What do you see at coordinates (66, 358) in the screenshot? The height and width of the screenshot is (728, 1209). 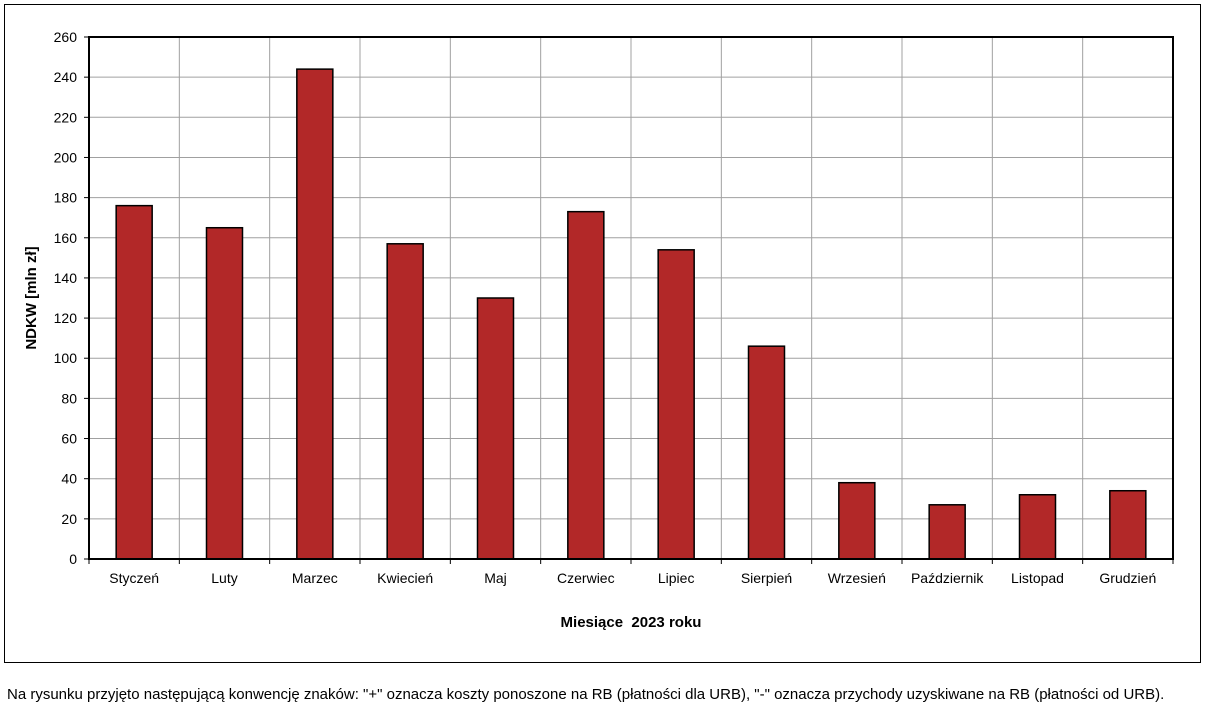 I see `y-tick-label: 100` at bounding box center [66, 358].